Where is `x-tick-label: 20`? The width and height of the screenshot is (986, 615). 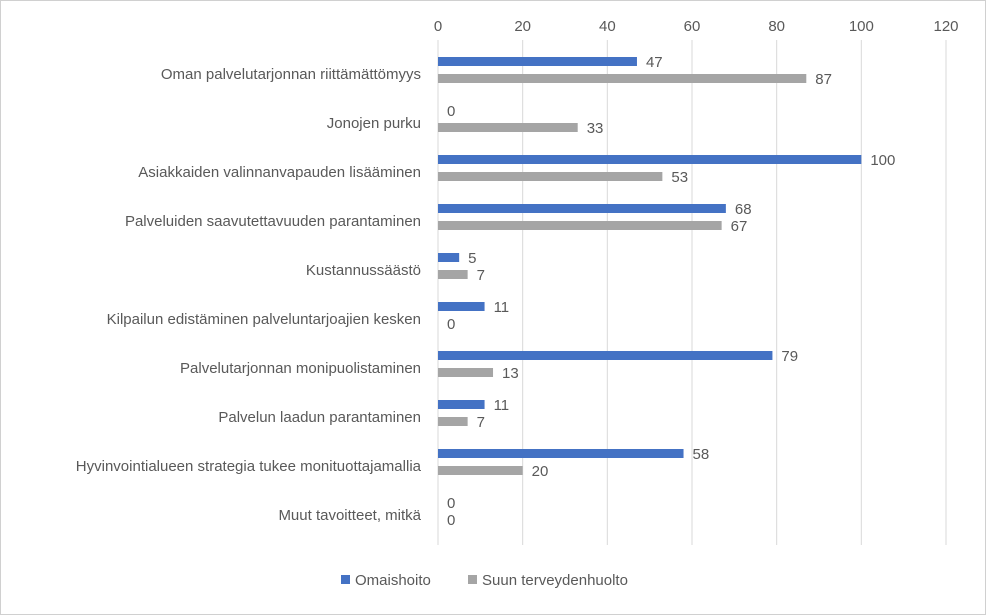
x-tick-label: 20 is located at coordinates (522, 26).